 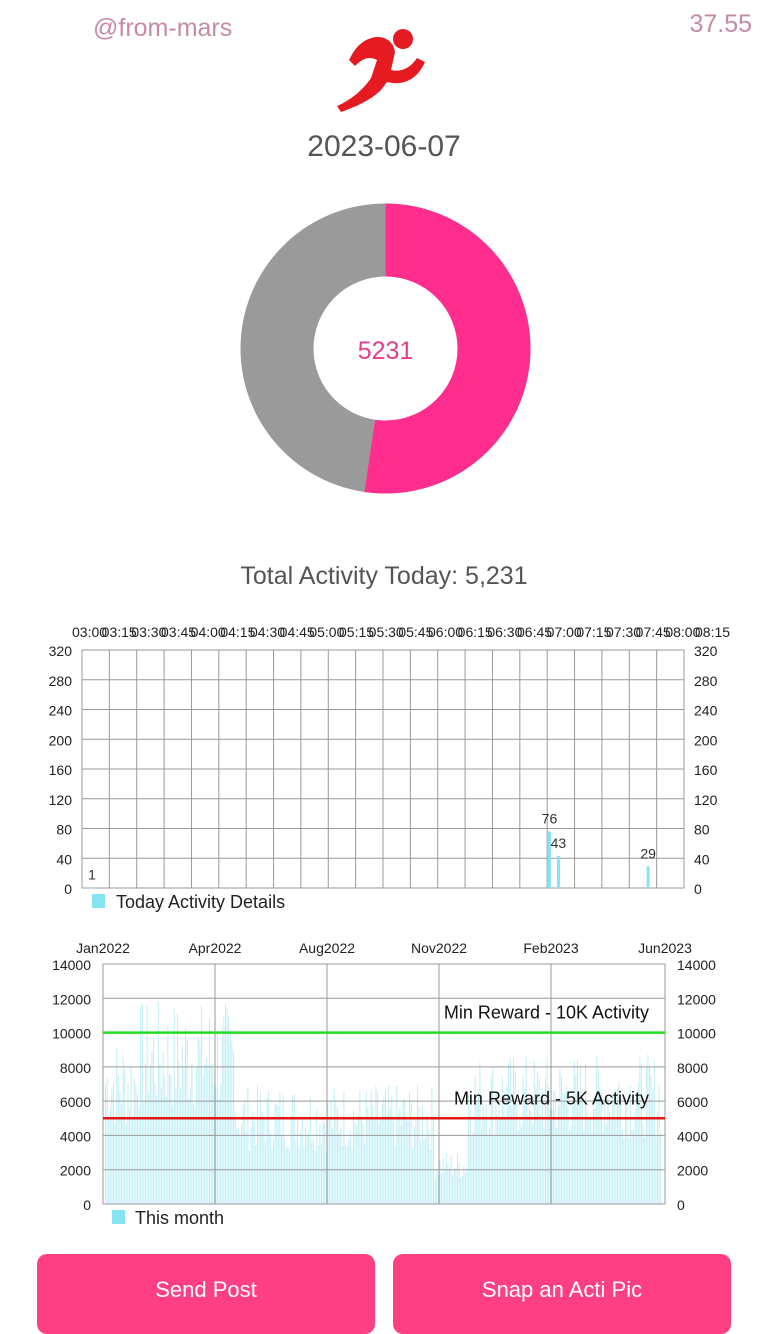 I want to click on today-y-tick-right: 280, so click(x=706, y=681).